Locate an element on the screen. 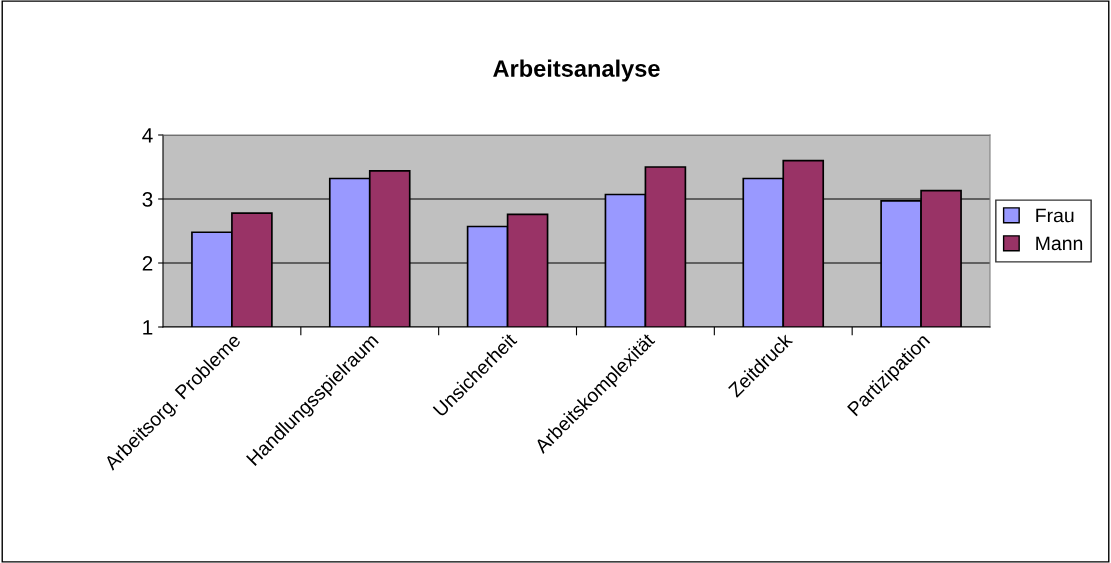 This screenshot has height=563, width=1111. chart-title: Arbeitsanalyse is located at coordinates (576, 70).